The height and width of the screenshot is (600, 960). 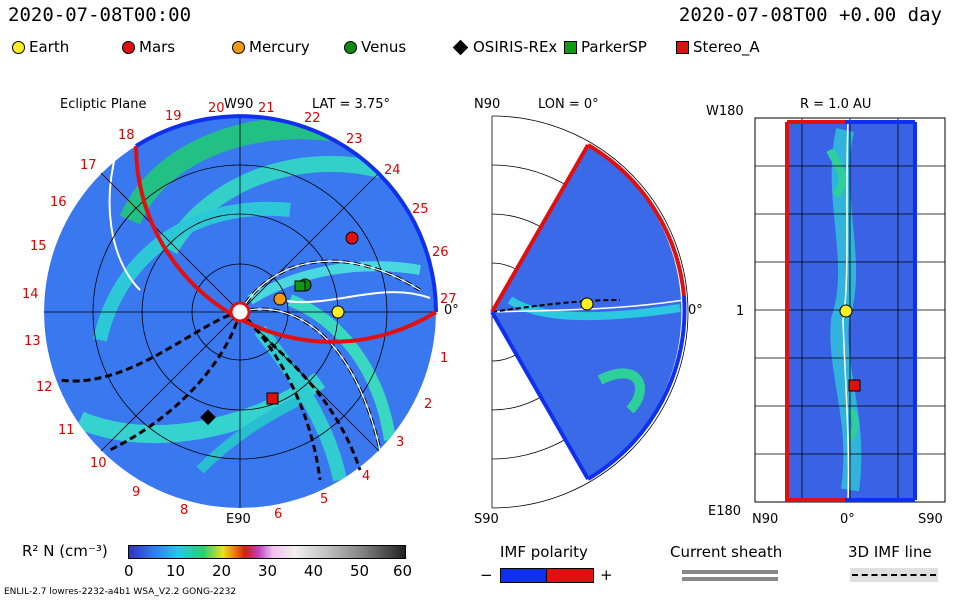 What do you see at coordinates (351, 104) in the screenshot?
I see `ecliptic-lat: LAT = 3.75°` at bounding box center [351, 104].